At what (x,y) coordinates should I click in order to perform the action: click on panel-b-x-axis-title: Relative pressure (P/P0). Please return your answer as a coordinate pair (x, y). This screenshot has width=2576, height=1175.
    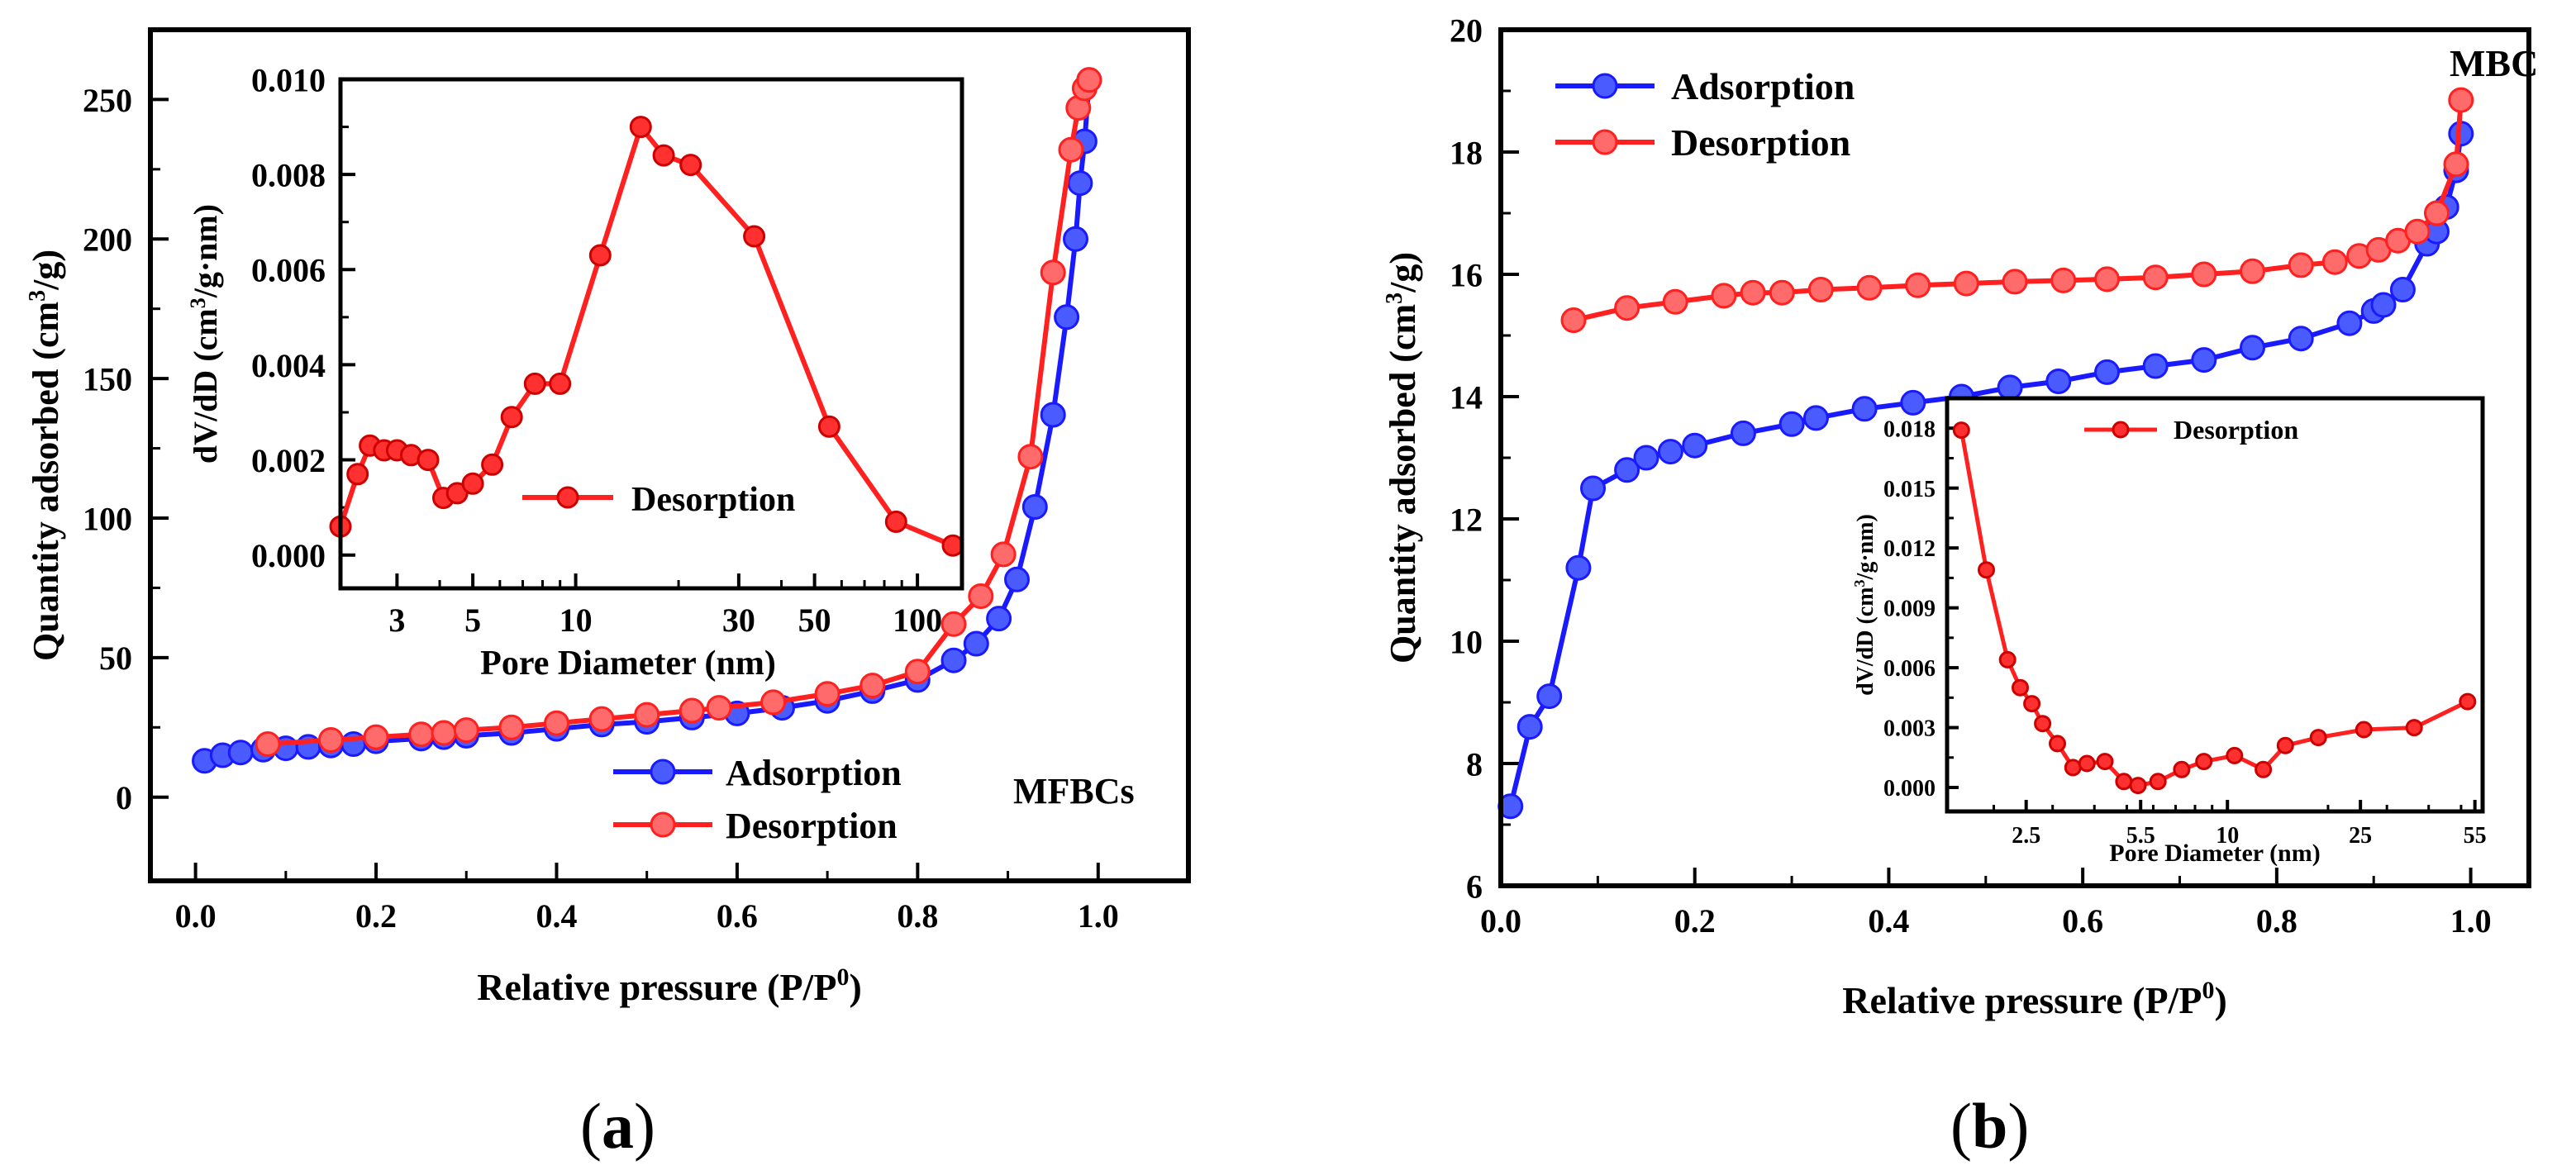
    Looking at the image, I should click on (2035, 999).